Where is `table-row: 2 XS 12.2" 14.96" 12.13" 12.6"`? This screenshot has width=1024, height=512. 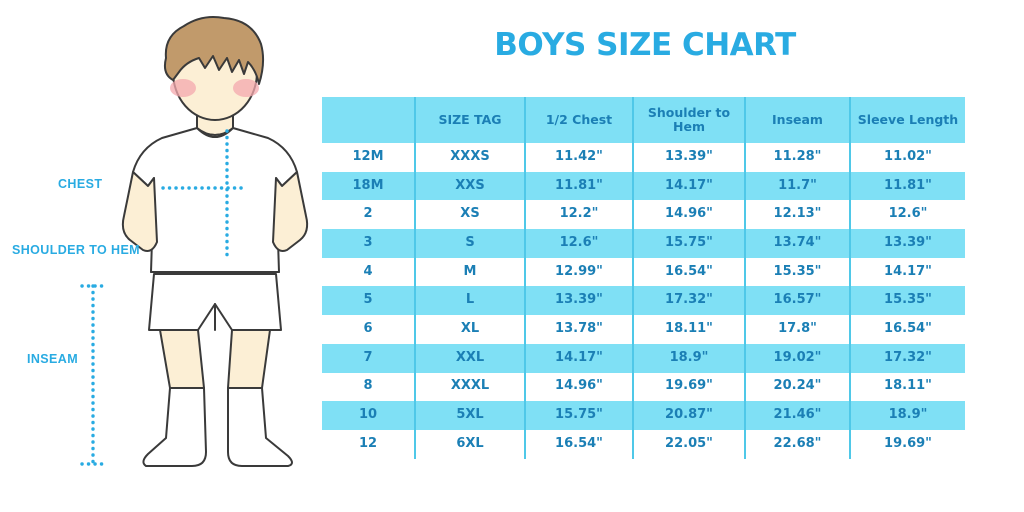
table-row: 2 XS 12.2" 14.96" 12.13" 12.6" is located at coordinates (643, 215).